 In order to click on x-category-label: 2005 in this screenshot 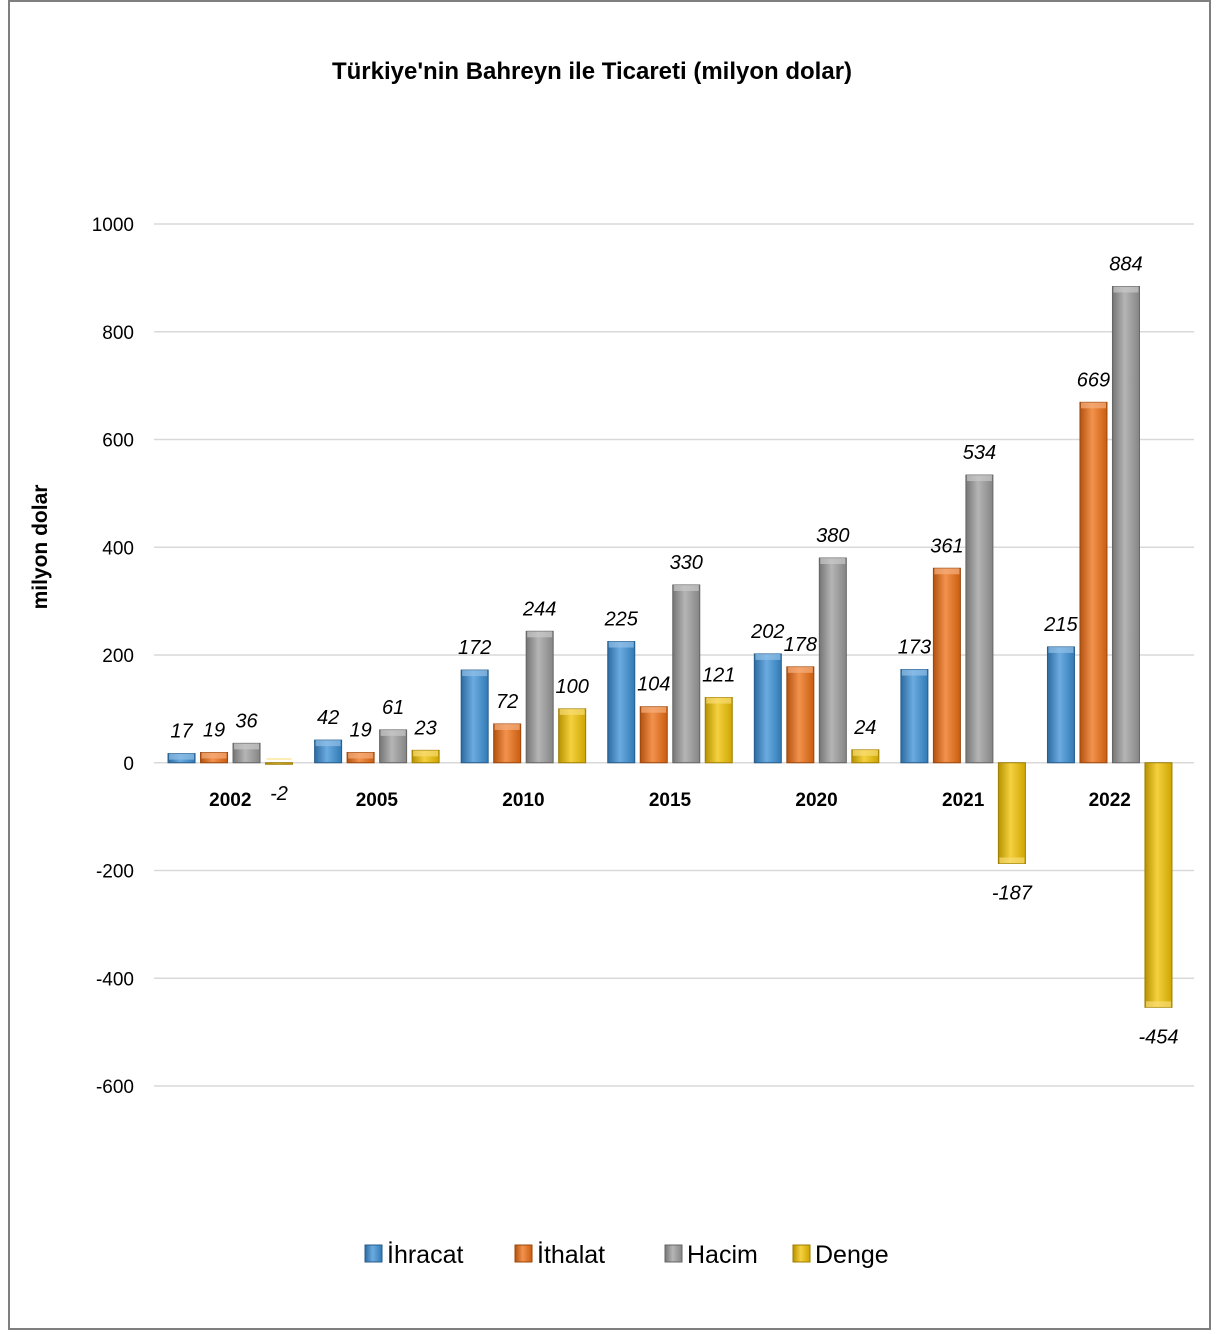, I will do `click(377, 800)`.